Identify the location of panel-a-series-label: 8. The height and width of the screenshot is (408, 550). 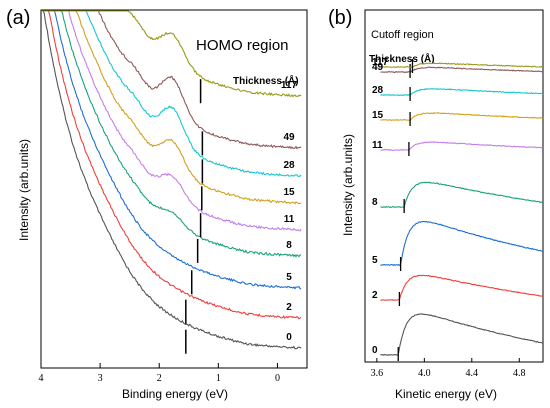
(289, 245).